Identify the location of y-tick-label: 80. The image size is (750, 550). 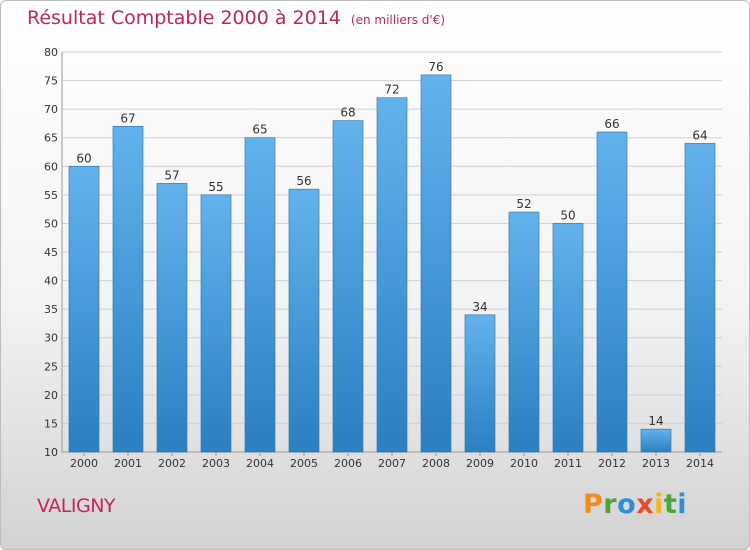
(51, 52).